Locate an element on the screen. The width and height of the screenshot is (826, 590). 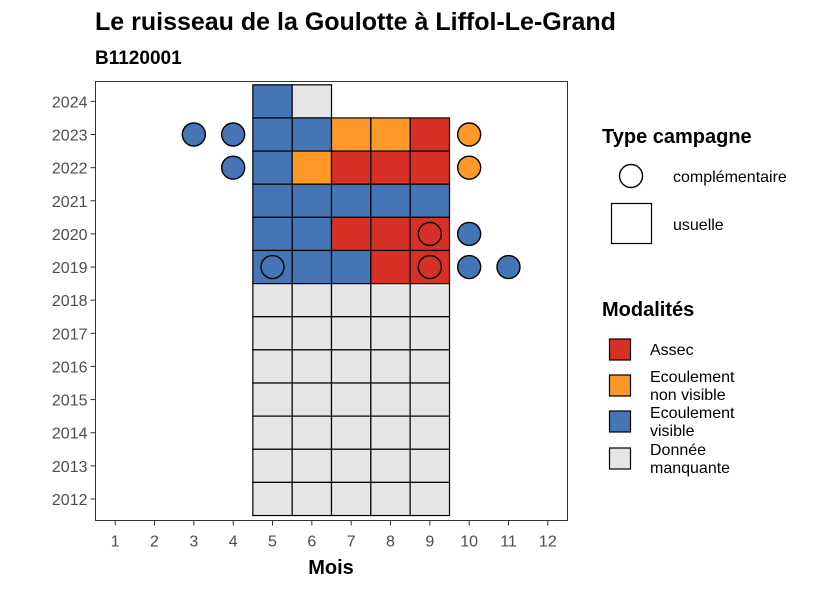
y-tick-2013: 2013 is located at coordinates (70, 467).